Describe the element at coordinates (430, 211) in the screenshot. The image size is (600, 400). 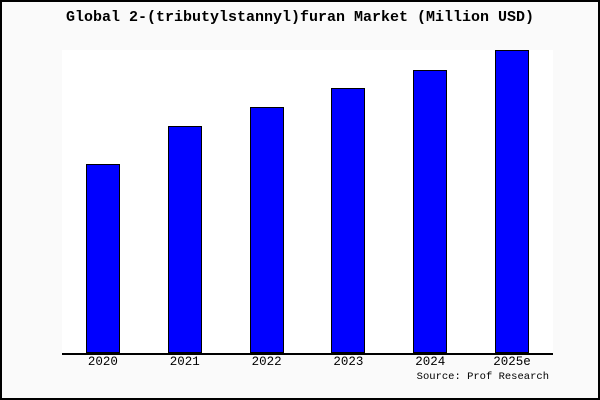
I see `bar-2024` at that location.